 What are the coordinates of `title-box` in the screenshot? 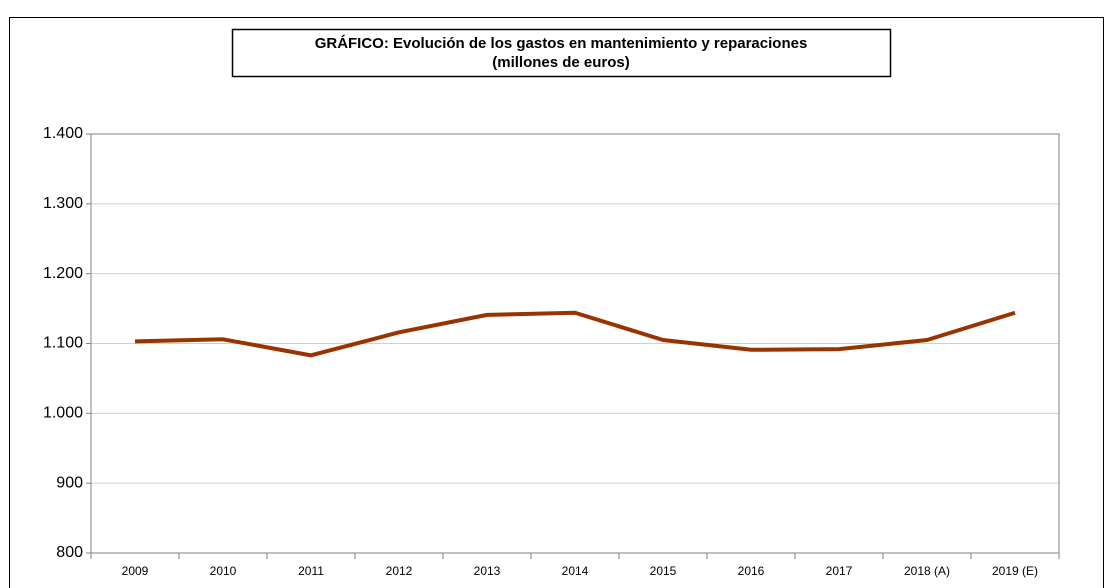 It's located at (561, 53).